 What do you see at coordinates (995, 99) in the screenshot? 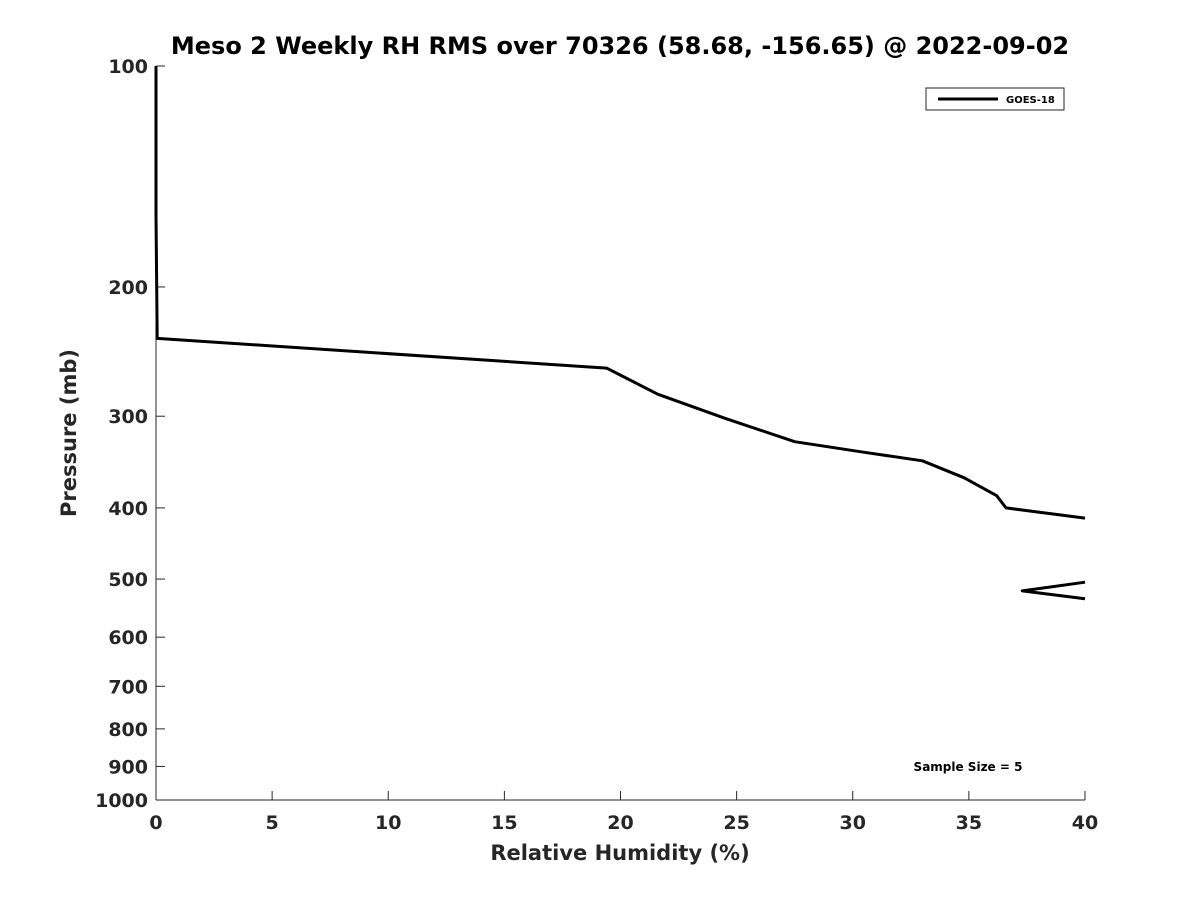
I see `legend: GOES-18` at bounding box center [995, 99].